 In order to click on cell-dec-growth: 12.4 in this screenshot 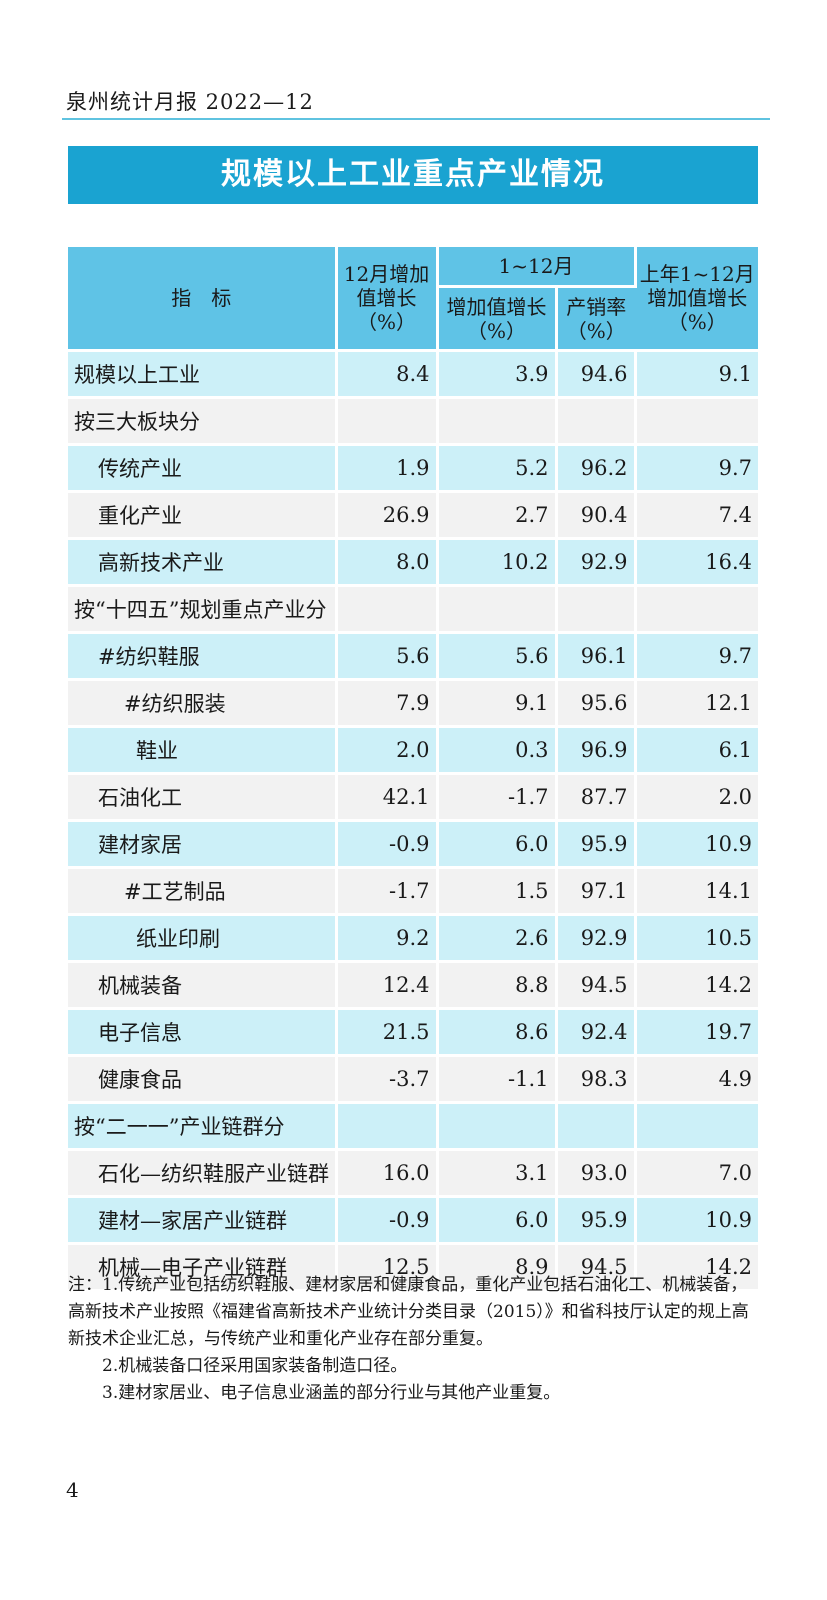, I will do `click(387, 985)`.